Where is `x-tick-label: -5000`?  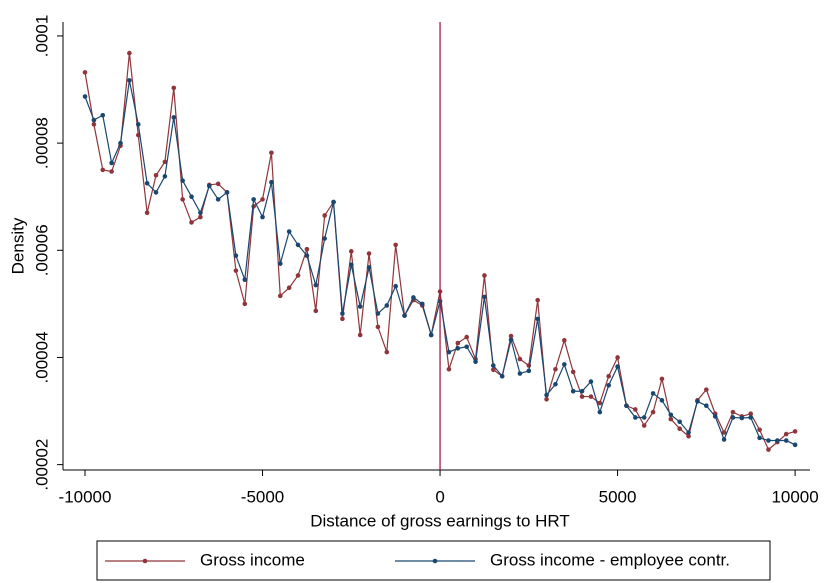 x-tick-label: -5000 is located at coordinates (262, 496).